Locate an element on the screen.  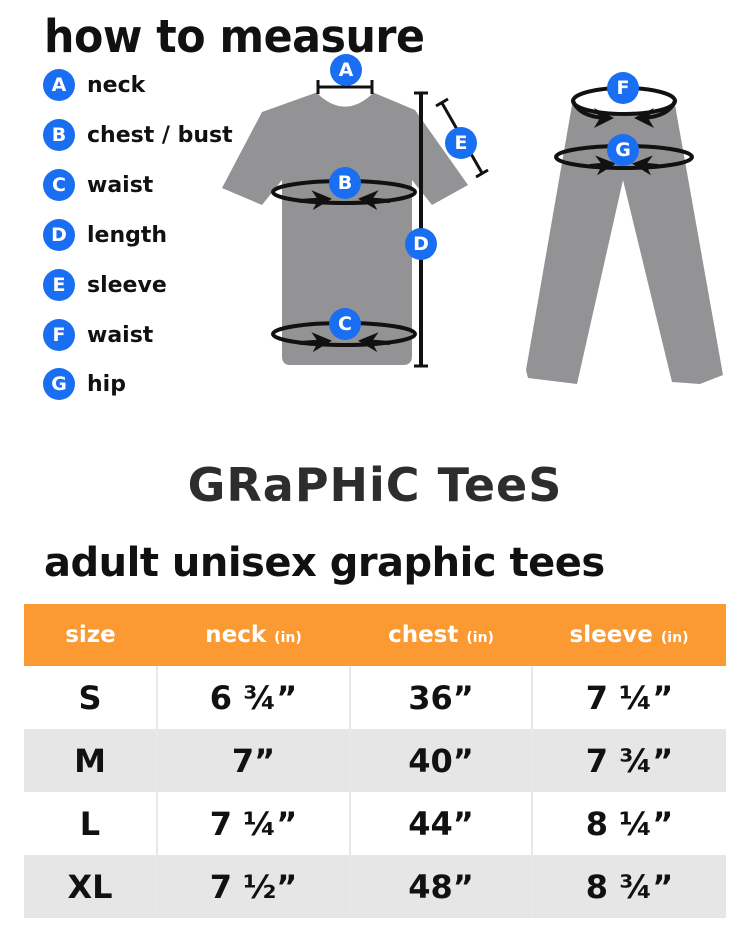
table-header: size neck (in) chest (in) sleeve (in) is located at coordinates (375, 635).